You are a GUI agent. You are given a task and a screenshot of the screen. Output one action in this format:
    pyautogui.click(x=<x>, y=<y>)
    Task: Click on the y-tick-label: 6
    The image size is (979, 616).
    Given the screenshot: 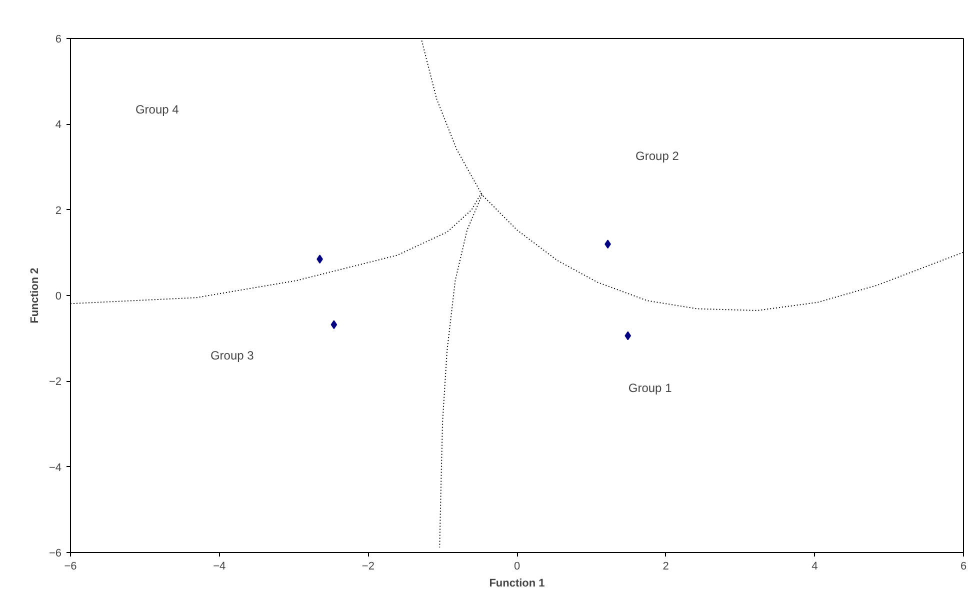 What is the action you would take?
    pyautogui.click(x=58, y=40)
    